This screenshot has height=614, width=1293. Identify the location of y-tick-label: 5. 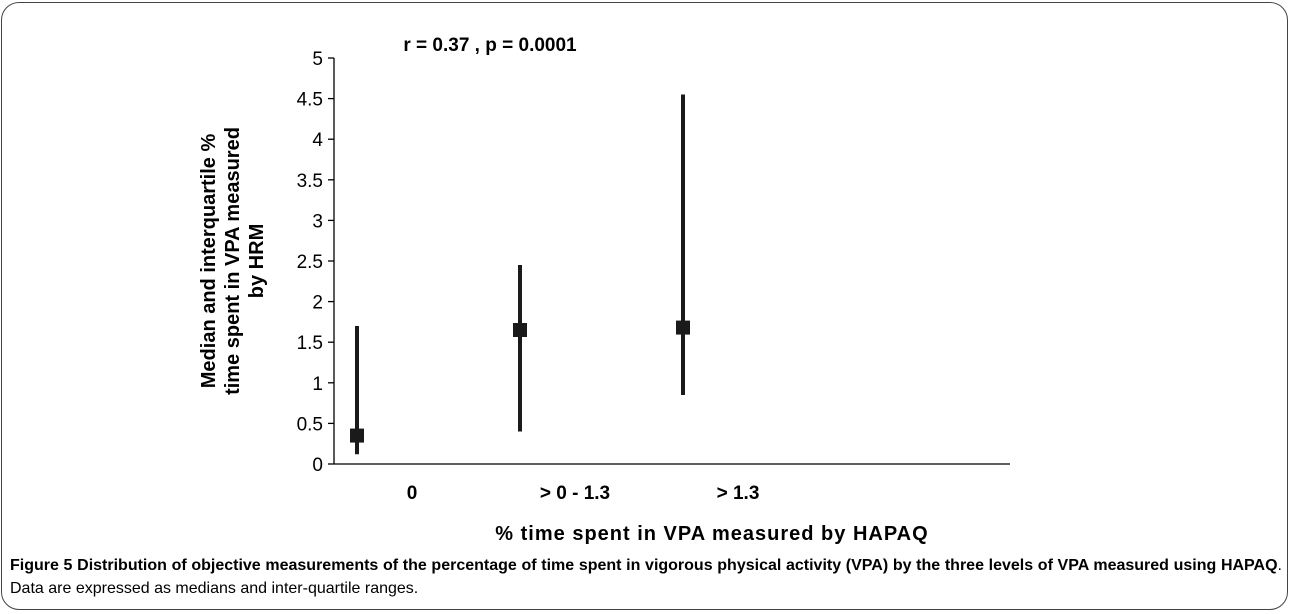
(317, 59).